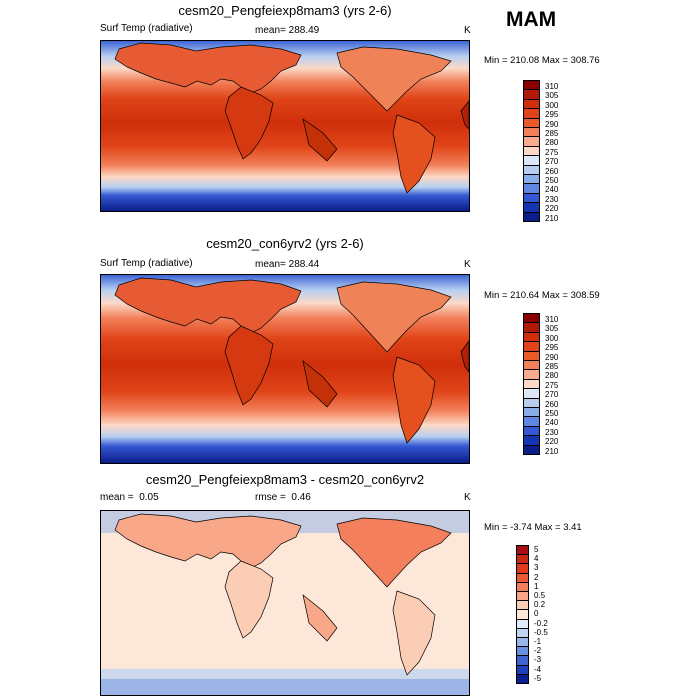 The height and width of the screenshot is (700, 700). What do you see at coordinates (283, 497) in the screenshot?
I see `panel3-rmse: rmse = 0.46` at bounding box center [283, 497].